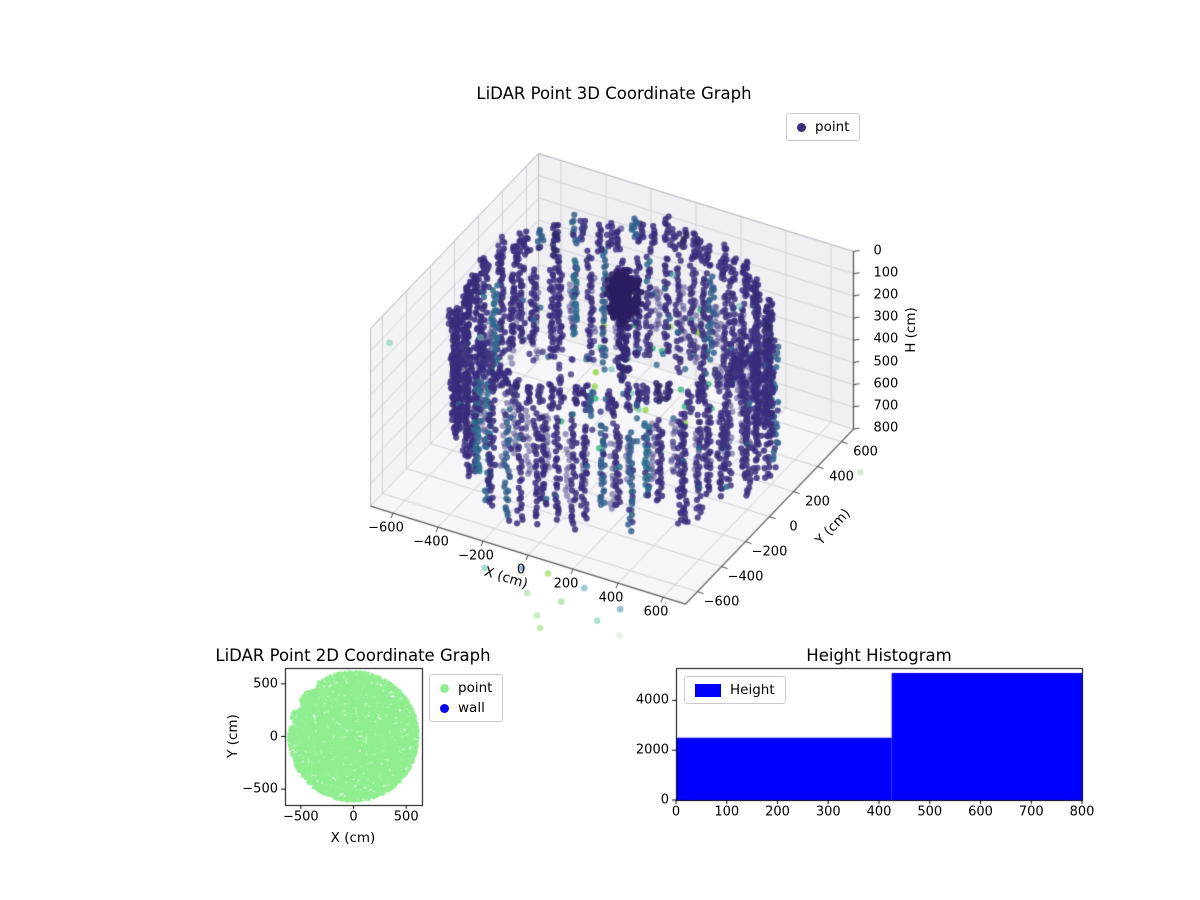 Image resolution: width=1200 pixels, height=900 pixels. What do you see at coordinates (652, 750) in the screenshot?
I see `tick-label: 2000` at bounding box center [652, 750].